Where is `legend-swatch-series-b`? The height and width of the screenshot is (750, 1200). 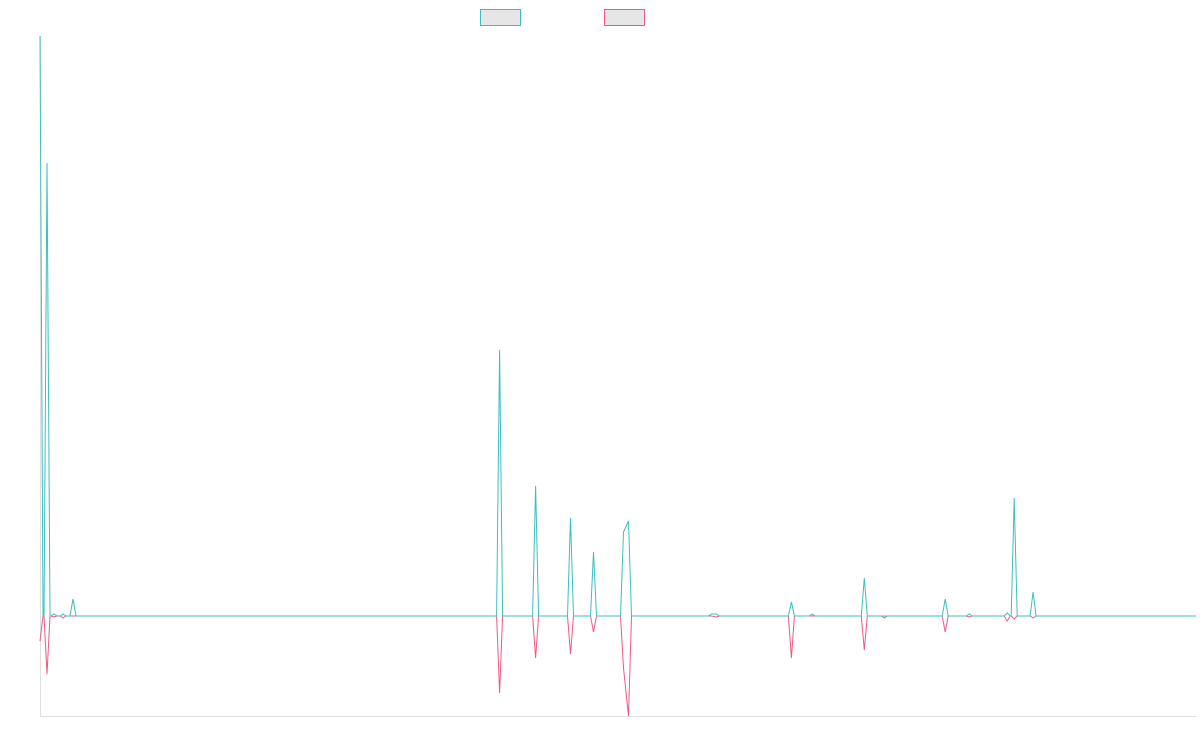
legend-swatch-series-b is located at coordinates (624, 17).